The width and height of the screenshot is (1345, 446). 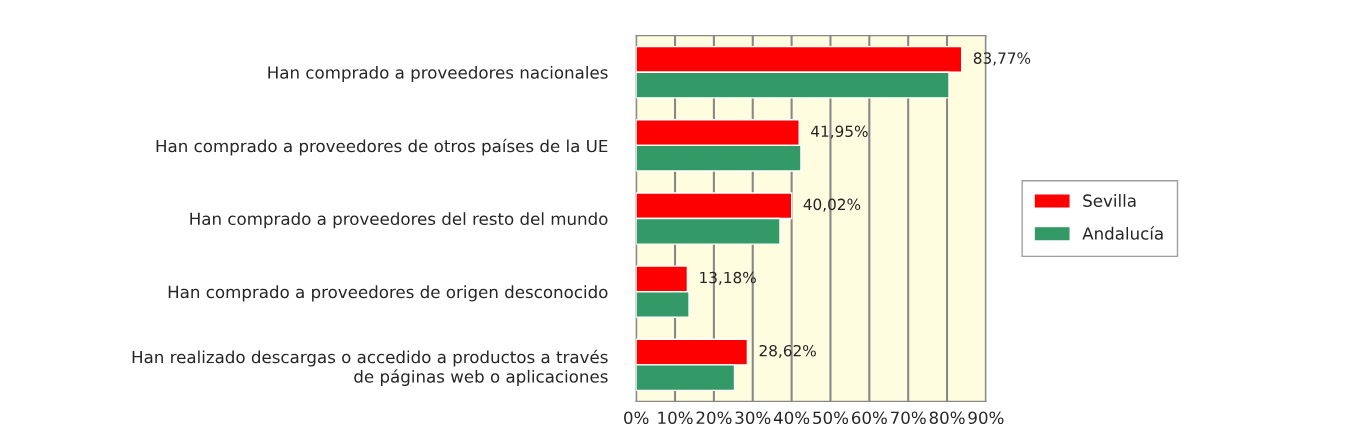 I want to click on x-tick-label: 60%, so click(x=869, y=418).